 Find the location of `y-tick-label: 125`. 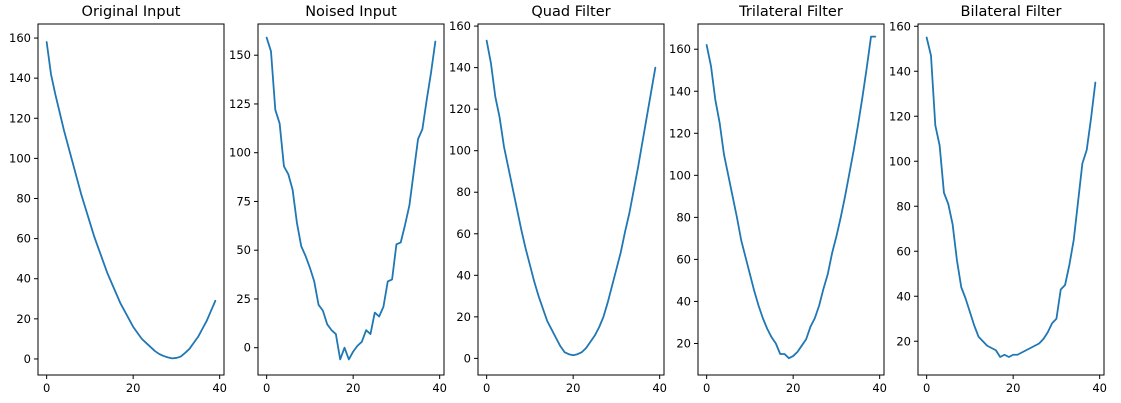

y-tick-label: 125 is located at coordinates (240, 104).